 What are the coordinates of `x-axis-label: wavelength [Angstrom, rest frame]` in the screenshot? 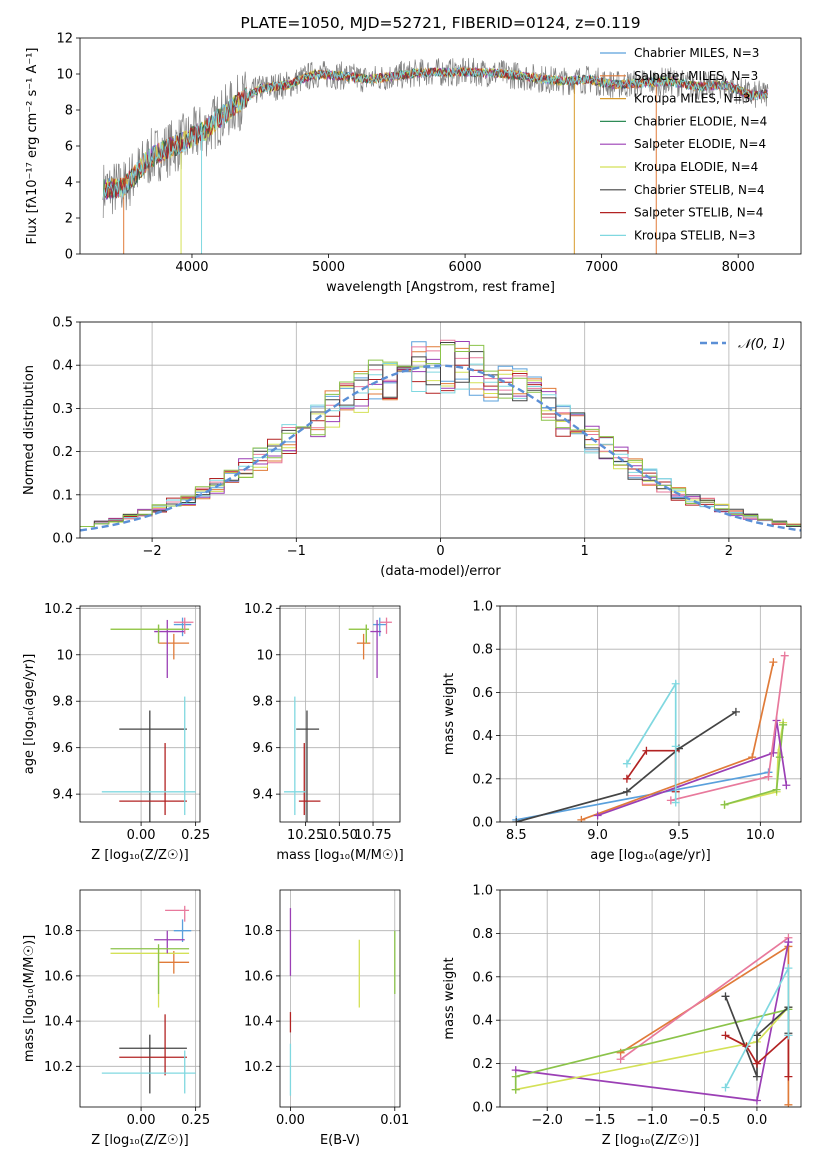 It's located at (440, 287).